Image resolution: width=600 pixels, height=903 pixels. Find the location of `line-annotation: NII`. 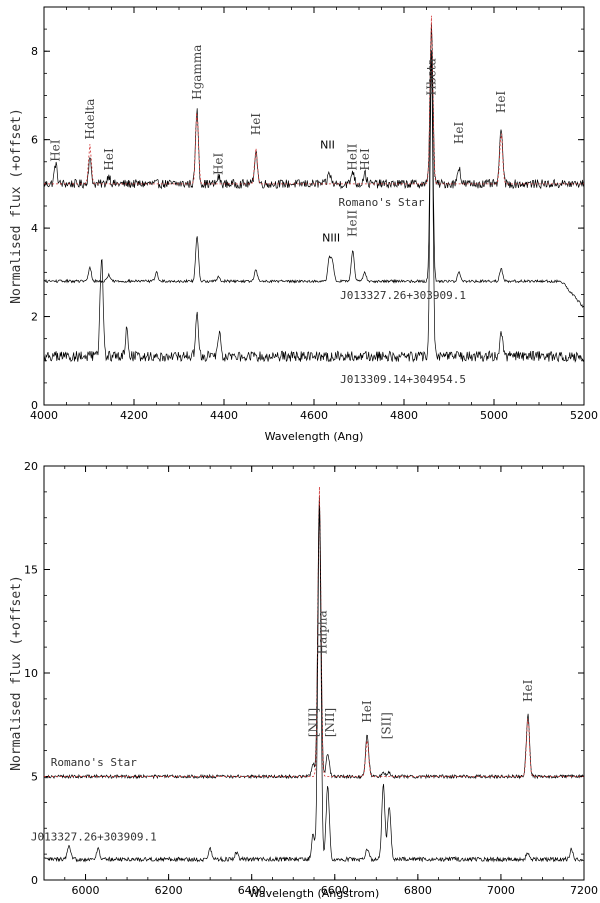

line-annotation: NII is located at coordinates (327, 145).